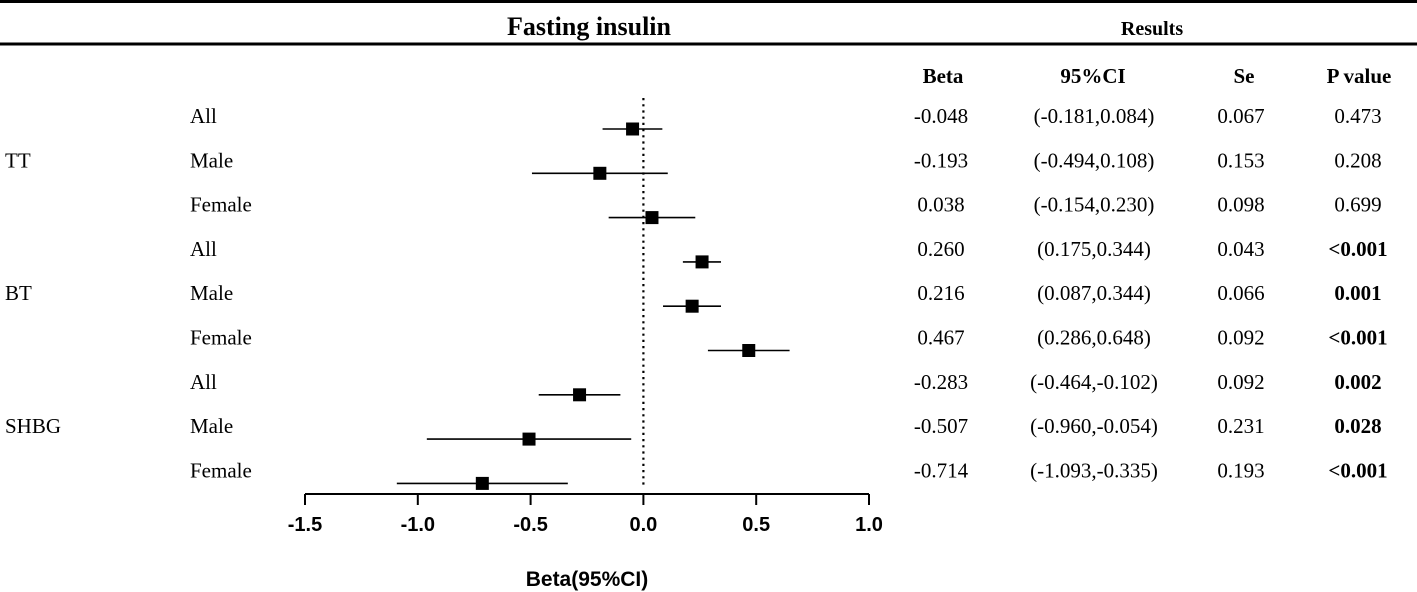 This screenshot has height=592, width=1417. What do you see at coordinates (1359, 76) in the screenshot?
I see `col-header-p: P value` at bounding box center [1359, 76].